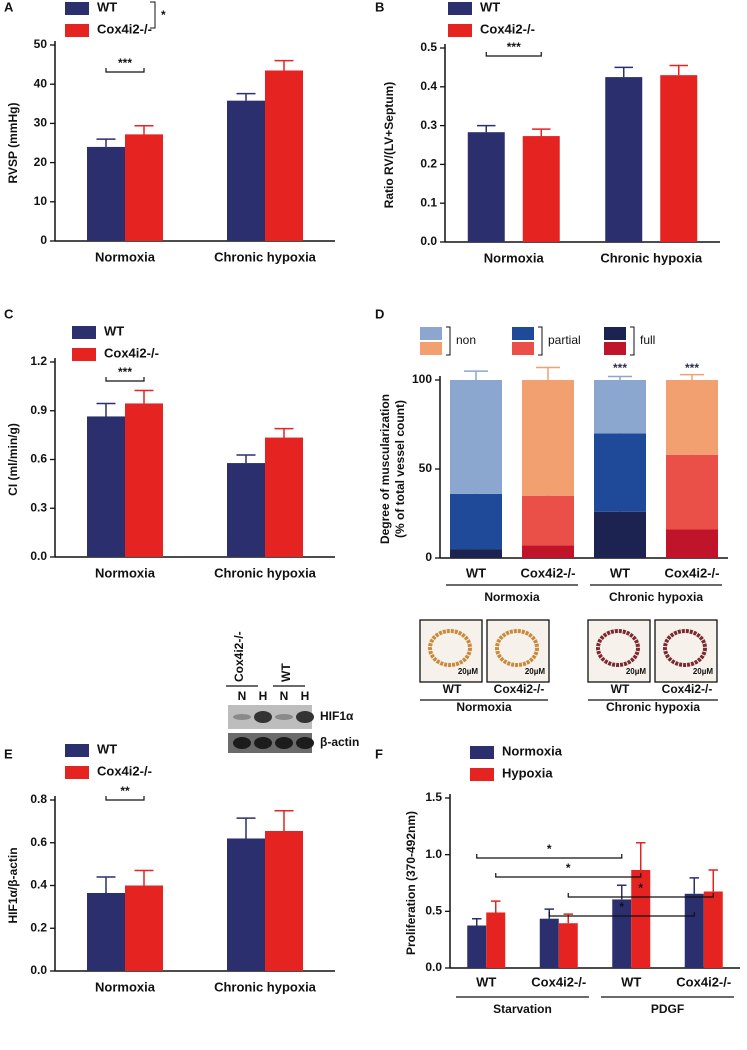  What do you see at coordinates (426, 468) in the screenshot?
I see `y-tick-label: 50` at bounding box center [426, 468].